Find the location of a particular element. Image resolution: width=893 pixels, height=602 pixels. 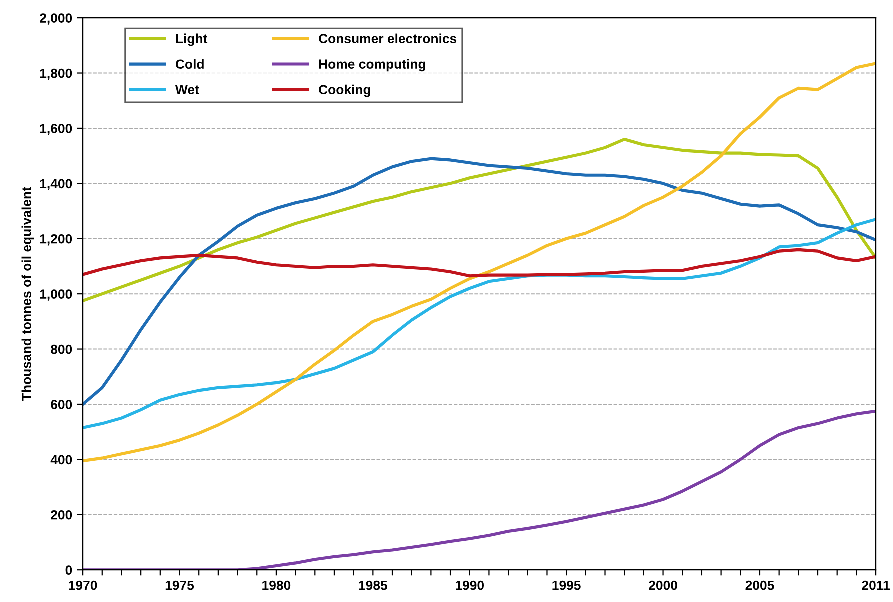

y-axis-title: Thousand tonnes of oil equivalent is located at coordinates (28, 294).